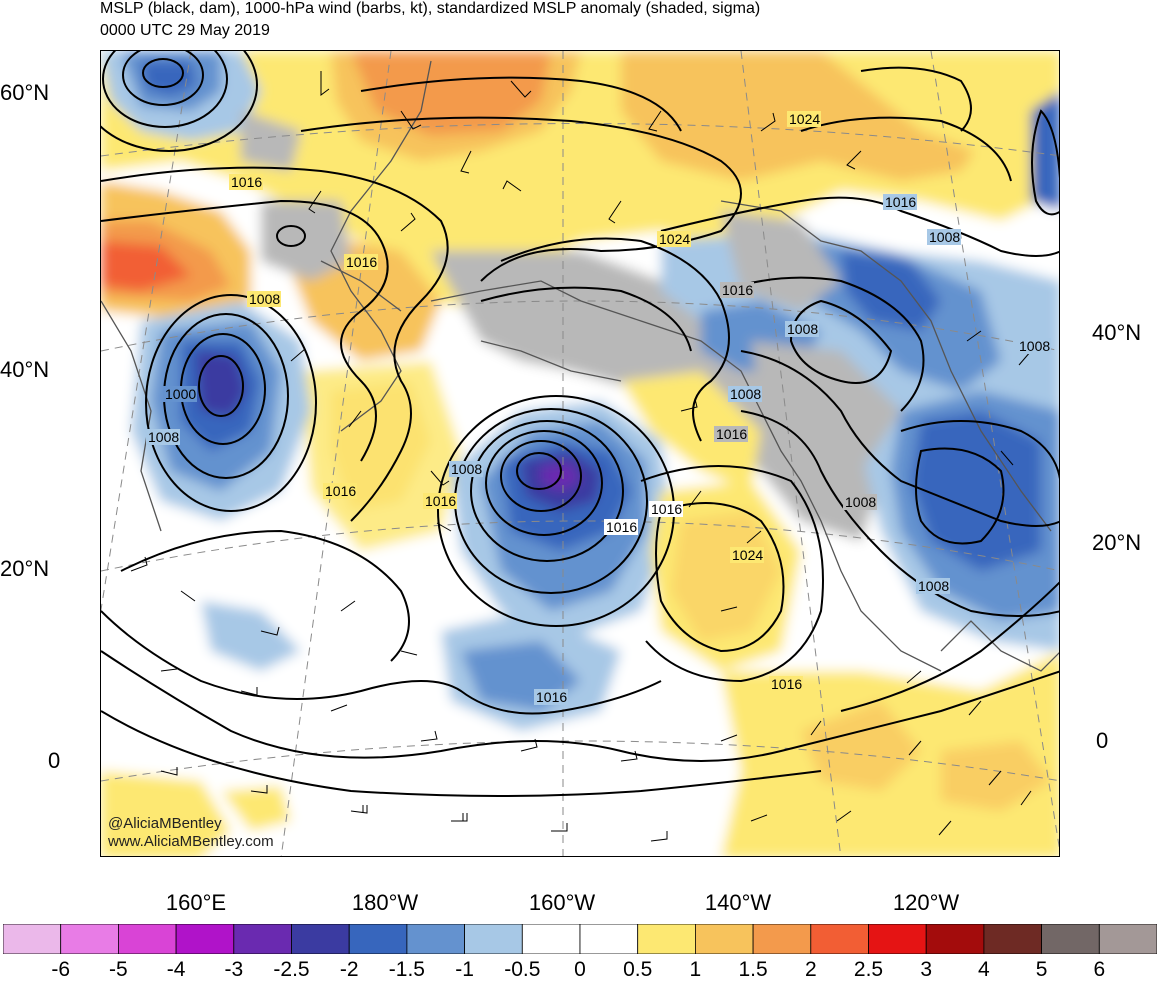 The image size is (1160, 981). I want to click on lat-label-right: 40°N, so click(1117, 332).